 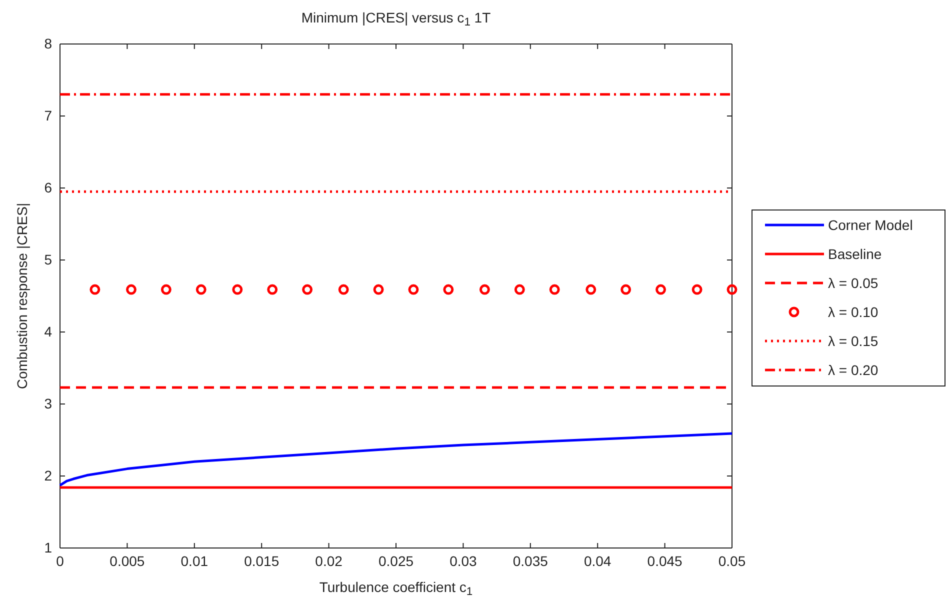 I want to click on x-tick-label: 0.03, so click(x=464, y=560).